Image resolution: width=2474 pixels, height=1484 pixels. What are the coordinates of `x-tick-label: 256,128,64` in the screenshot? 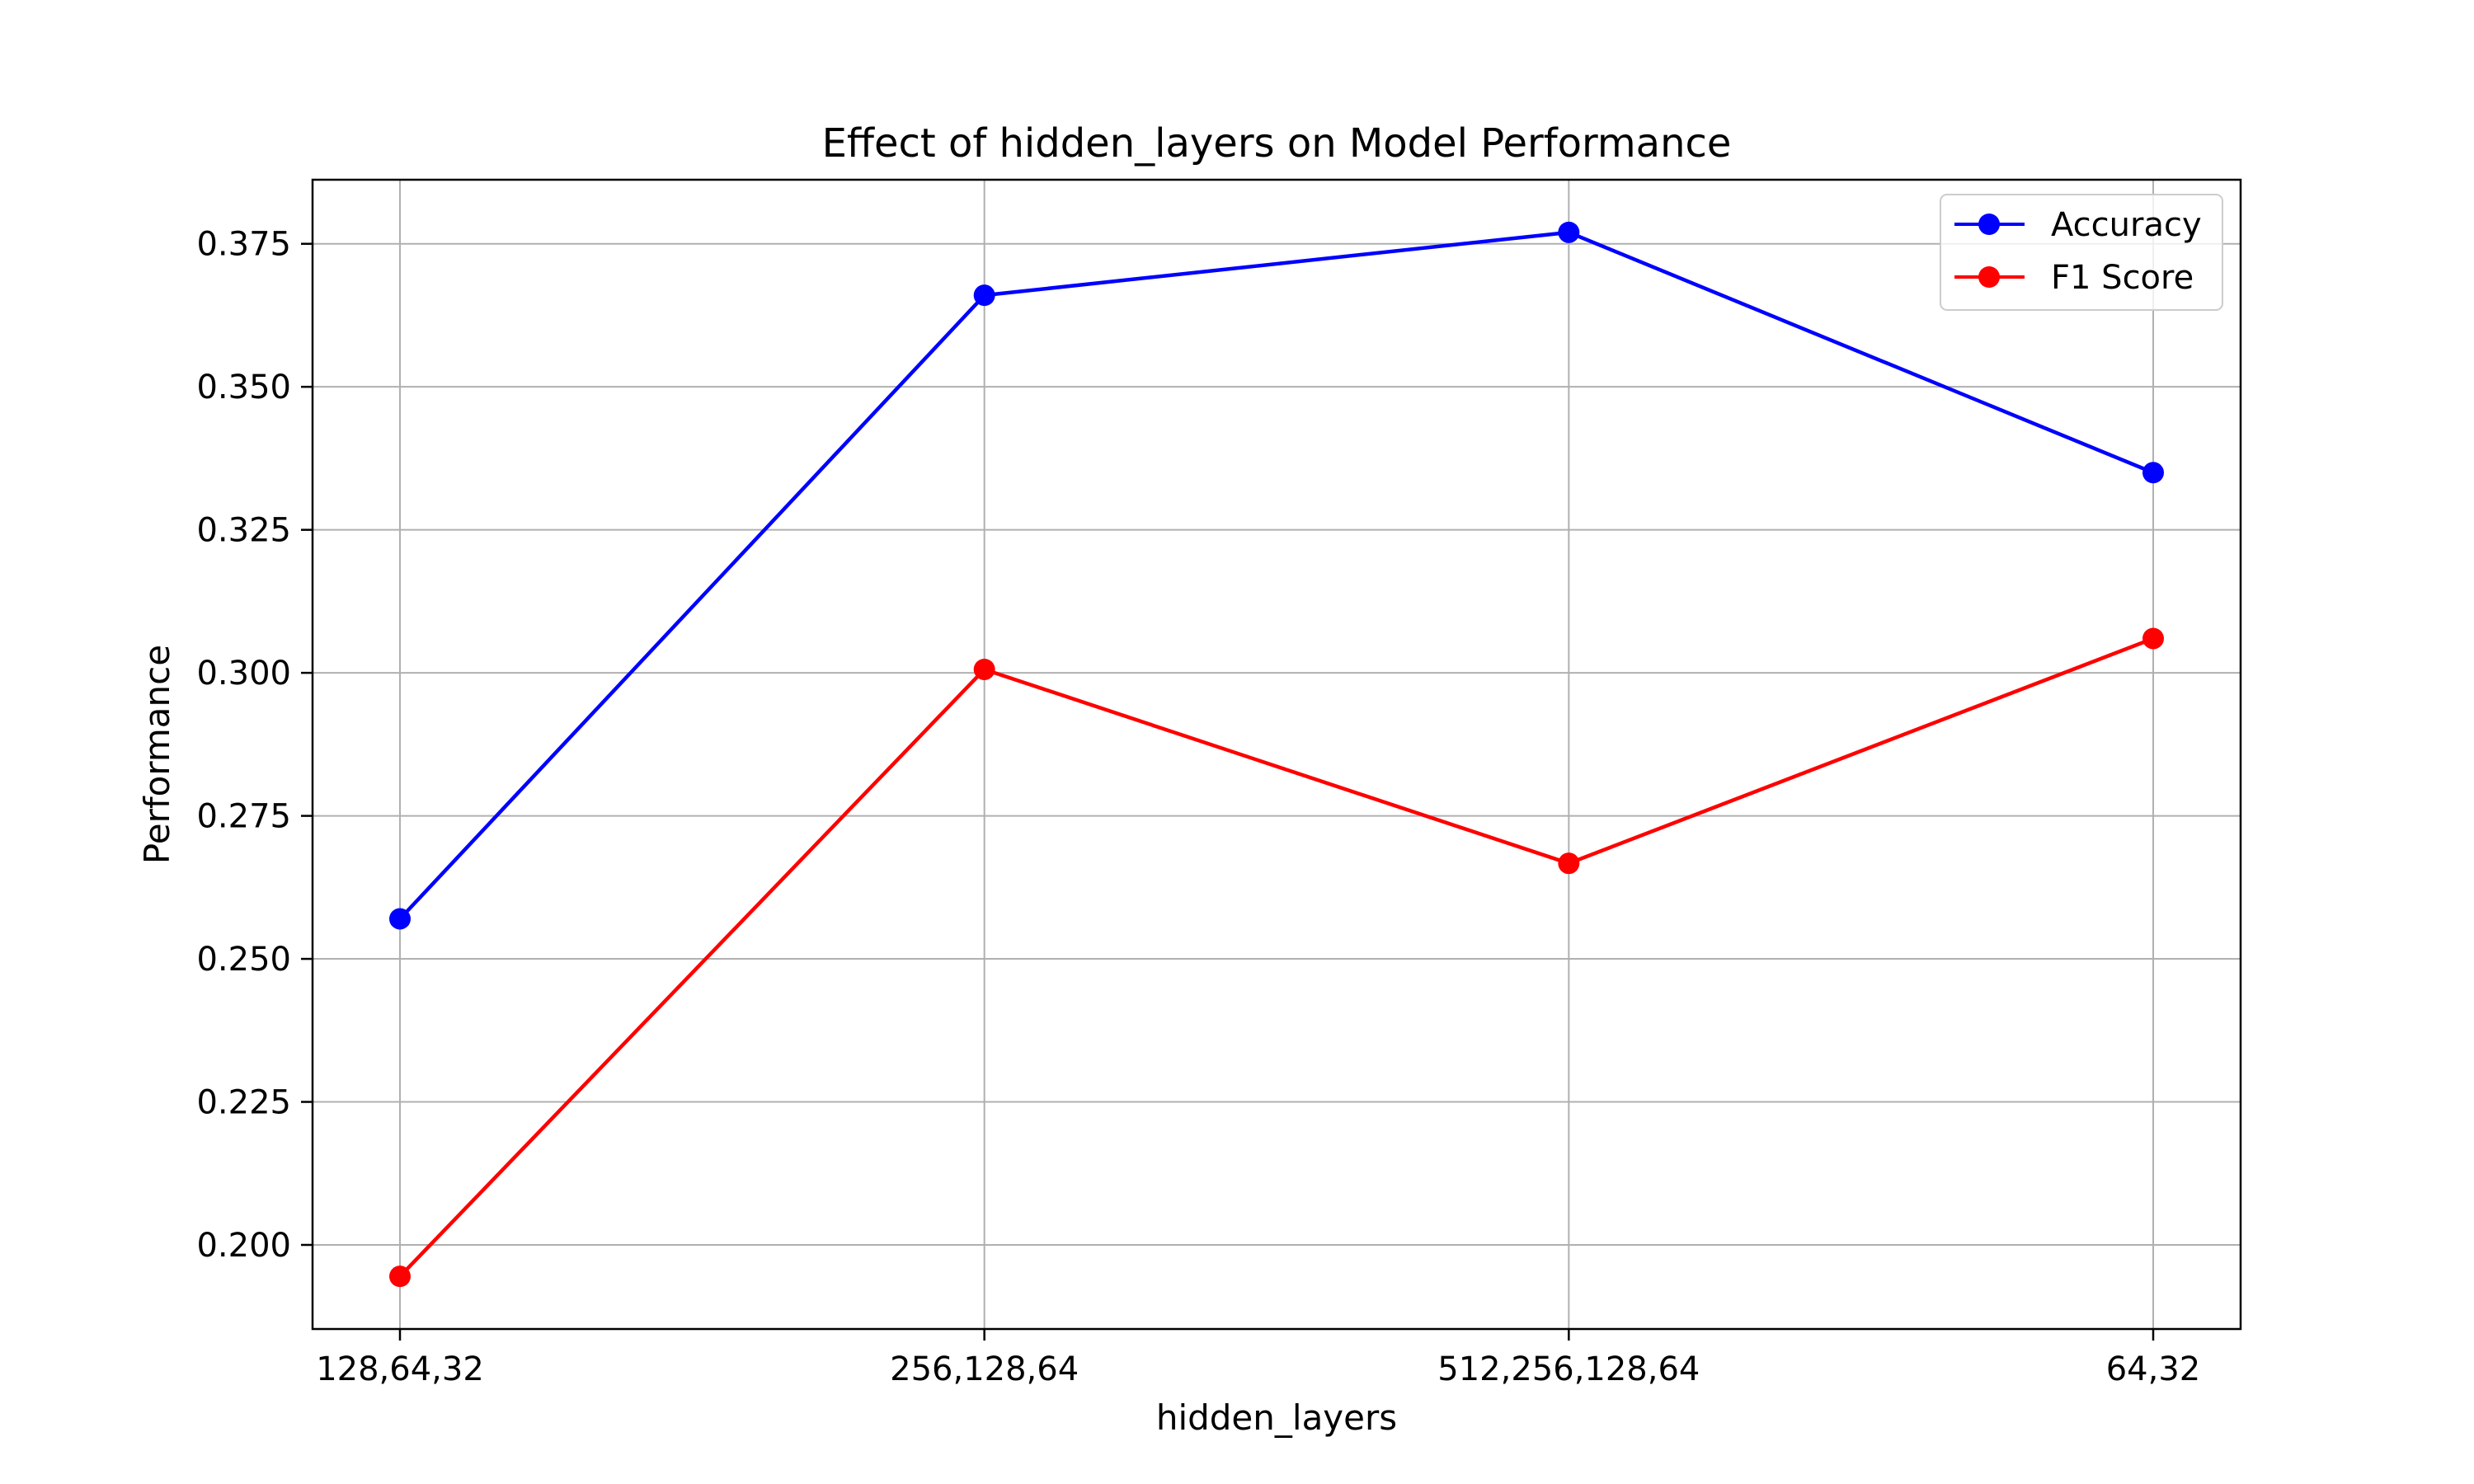 It's located at (984, 1369).